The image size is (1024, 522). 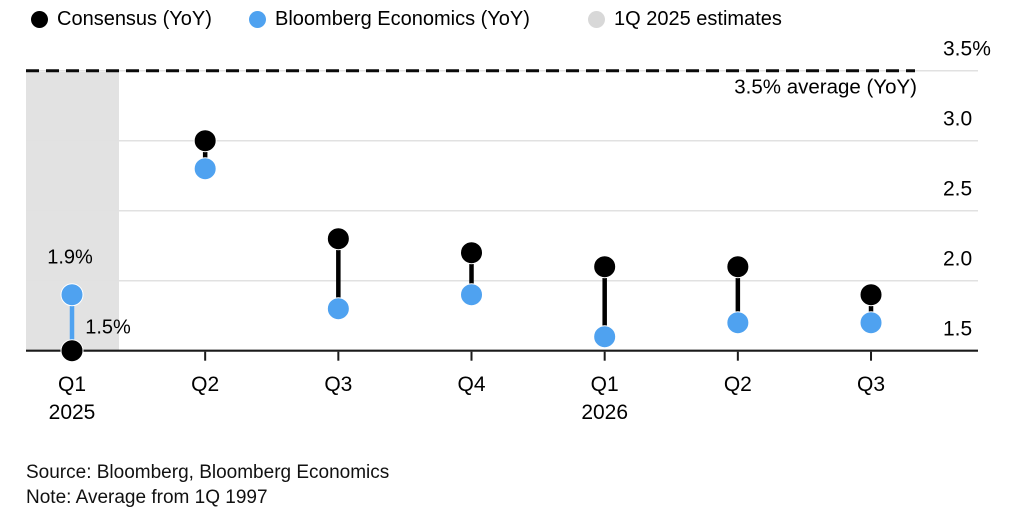 I want to click on y-tick-label: 3.0, so click(x=957, y=119).